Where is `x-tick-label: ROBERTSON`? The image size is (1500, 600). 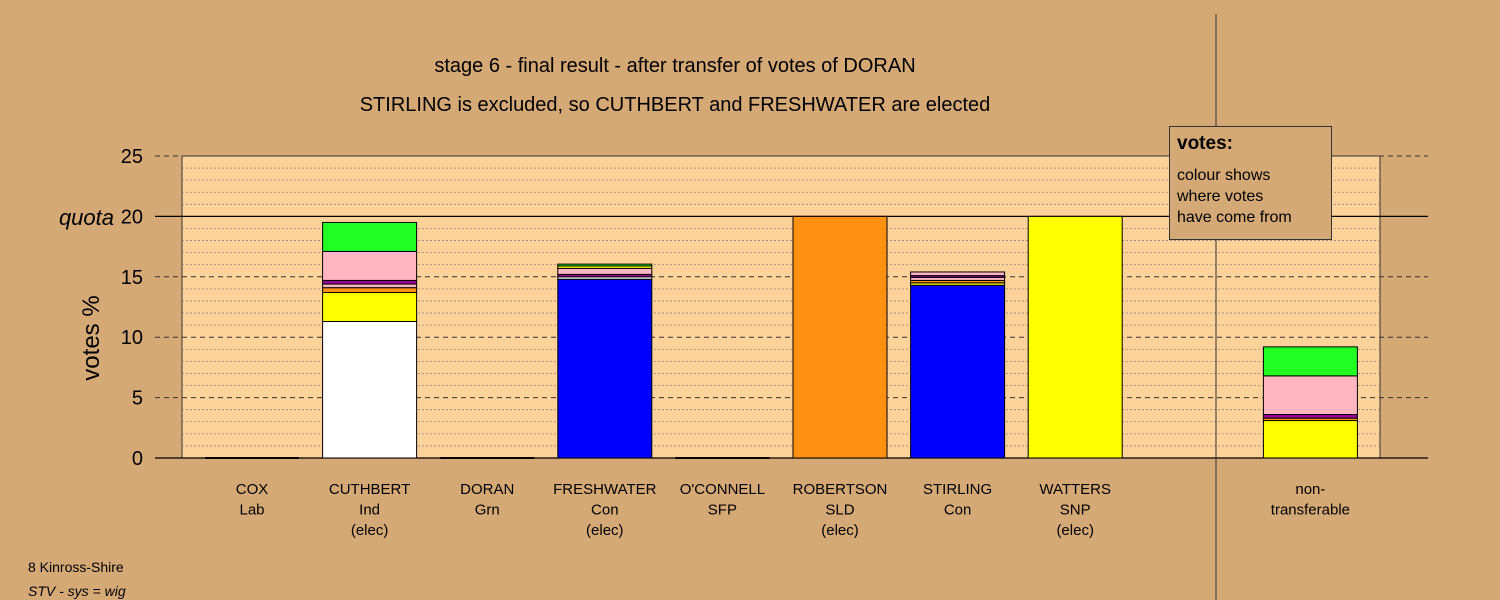 x-tick-label: ROBERTSON is located at coordinates (840, 489).